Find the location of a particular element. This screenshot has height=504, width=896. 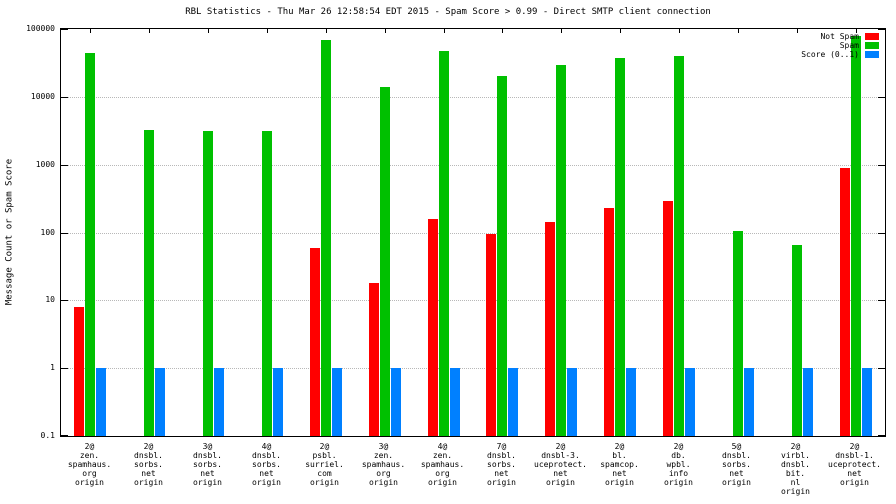

x-category-label-line: com is located at coordinates (324, 473).